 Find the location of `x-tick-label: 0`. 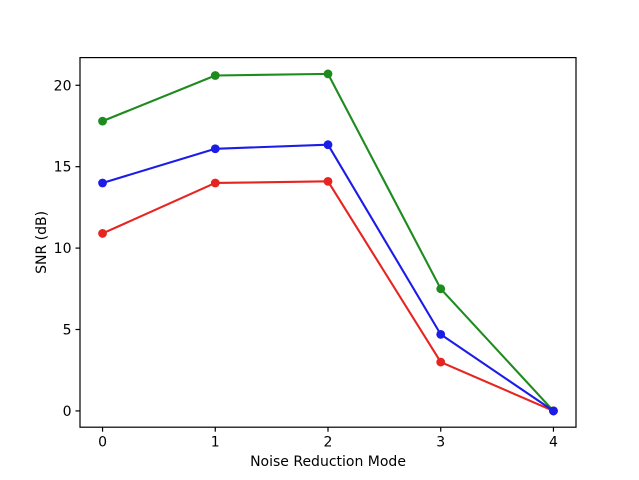

x-tick-label: 0 is located at coordinates (102, 443).